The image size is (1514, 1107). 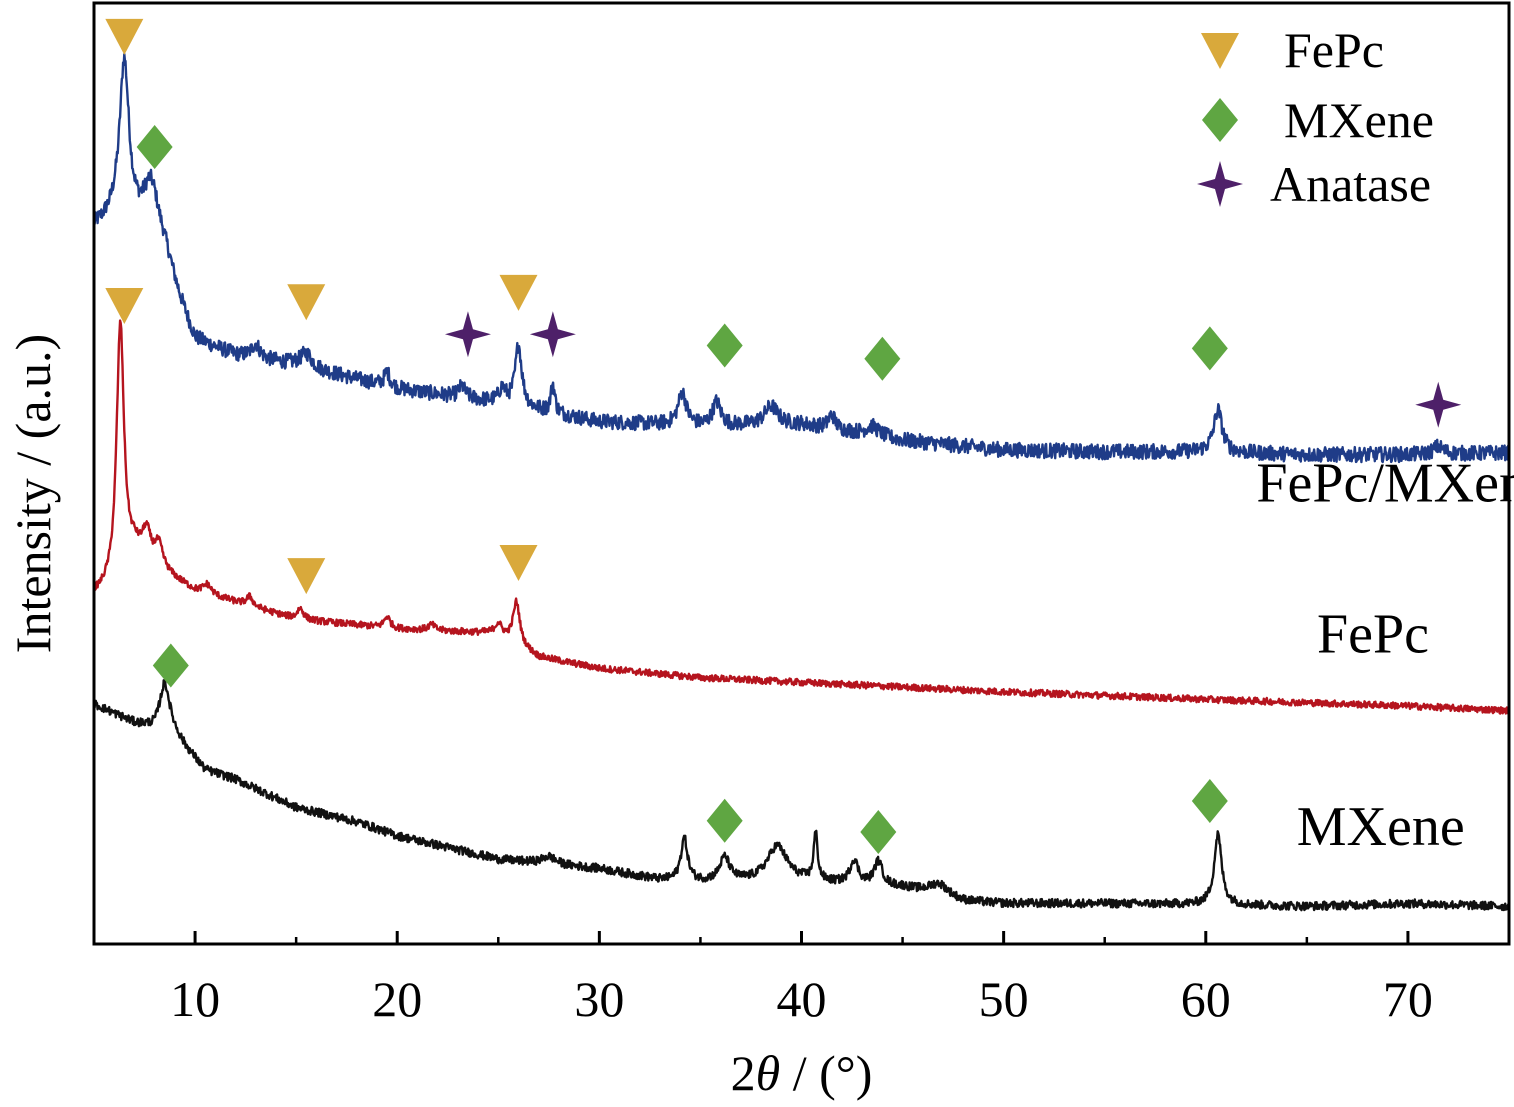 What do you see at coordinates (802, 999) in the screenshot?
I see `x-tick-label-40: 40` at bounding box center [802, 999].